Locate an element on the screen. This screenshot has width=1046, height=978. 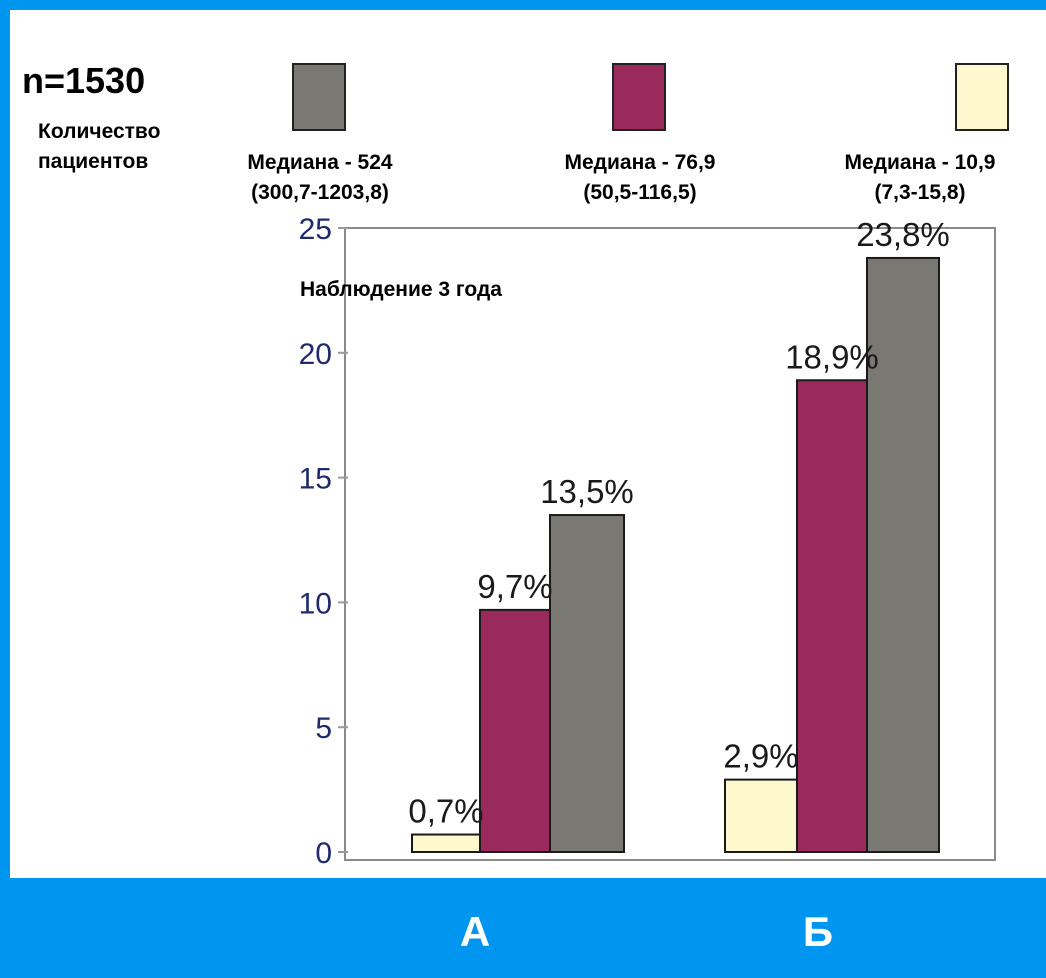
y-tick-label: 25 is located at coordinates (315, 229).